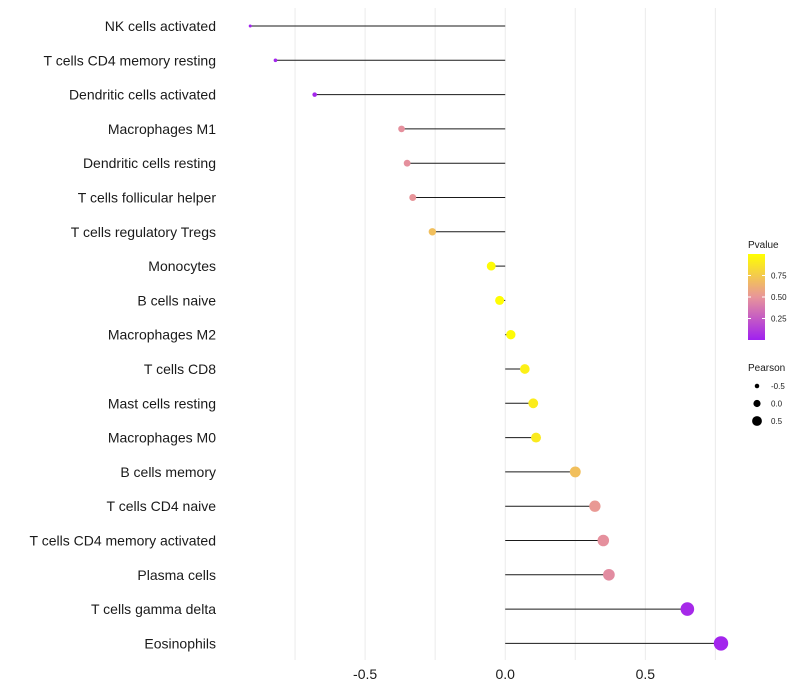  I want to click on pvalue-tick-label: 0.50, so click(779, 297).